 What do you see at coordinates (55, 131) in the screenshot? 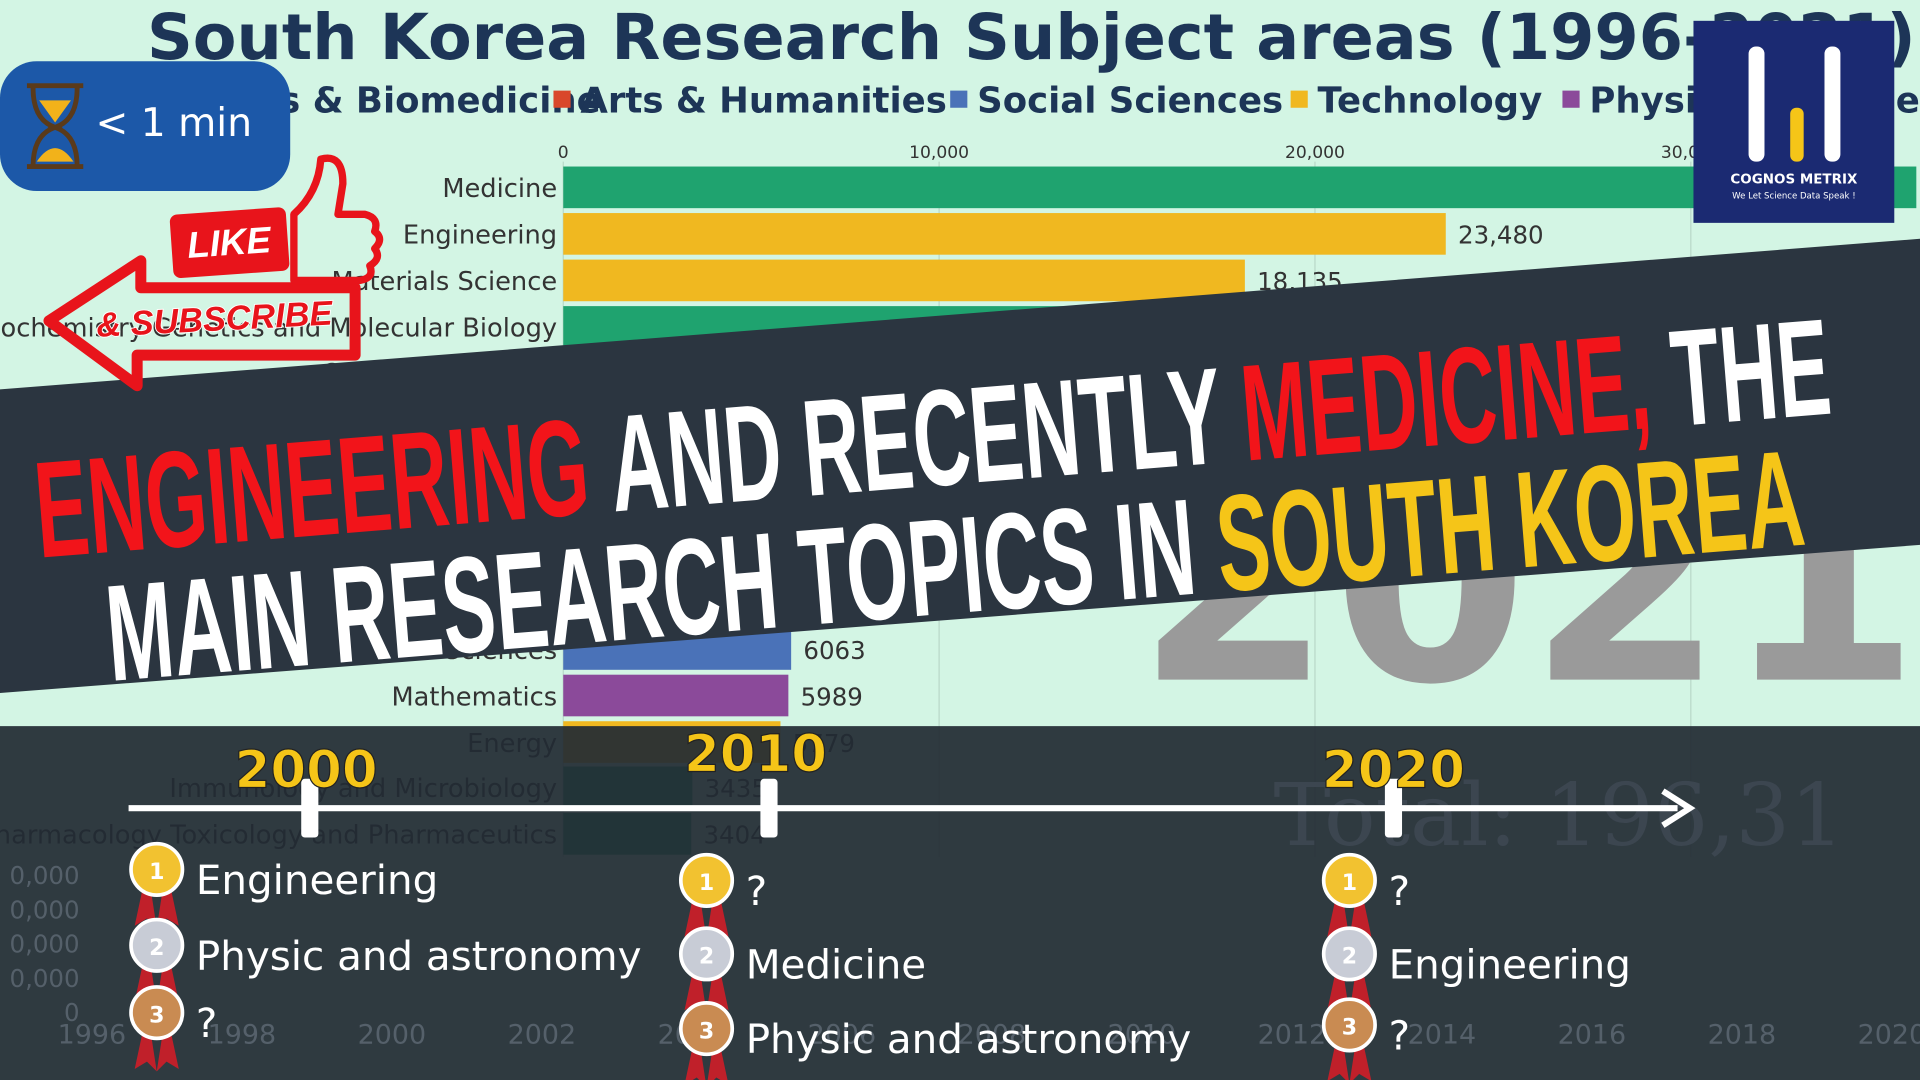
I see `hourglass-sand` at bounding box center [55, 131].